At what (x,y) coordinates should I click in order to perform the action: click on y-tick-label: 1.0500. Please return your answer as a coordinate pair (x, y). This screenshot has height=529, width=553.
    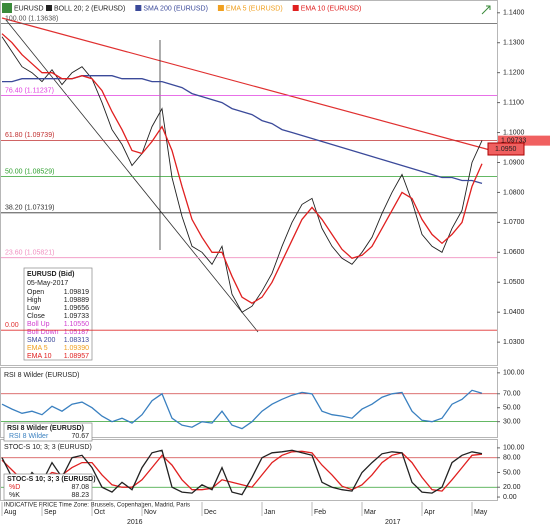
    Looking at the image, I should click on (514, 282).